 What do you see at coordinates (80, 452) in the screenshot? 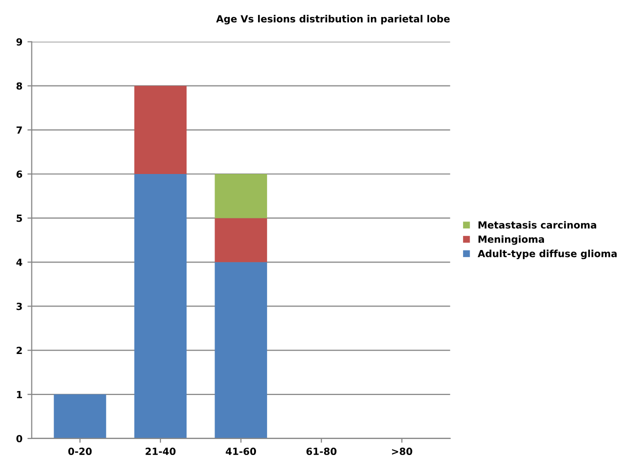
I see `x-tick-label: 0-20` at bounding box center [80, 452].